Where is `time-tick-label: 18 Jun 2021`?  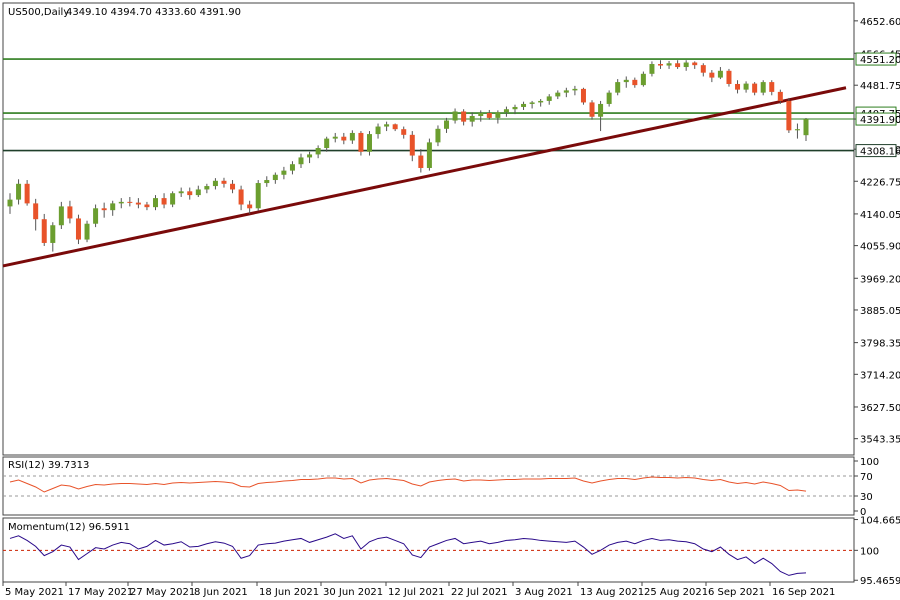 time-tick-label: 18 Jun 2021 is located at coordinates (289, 592).